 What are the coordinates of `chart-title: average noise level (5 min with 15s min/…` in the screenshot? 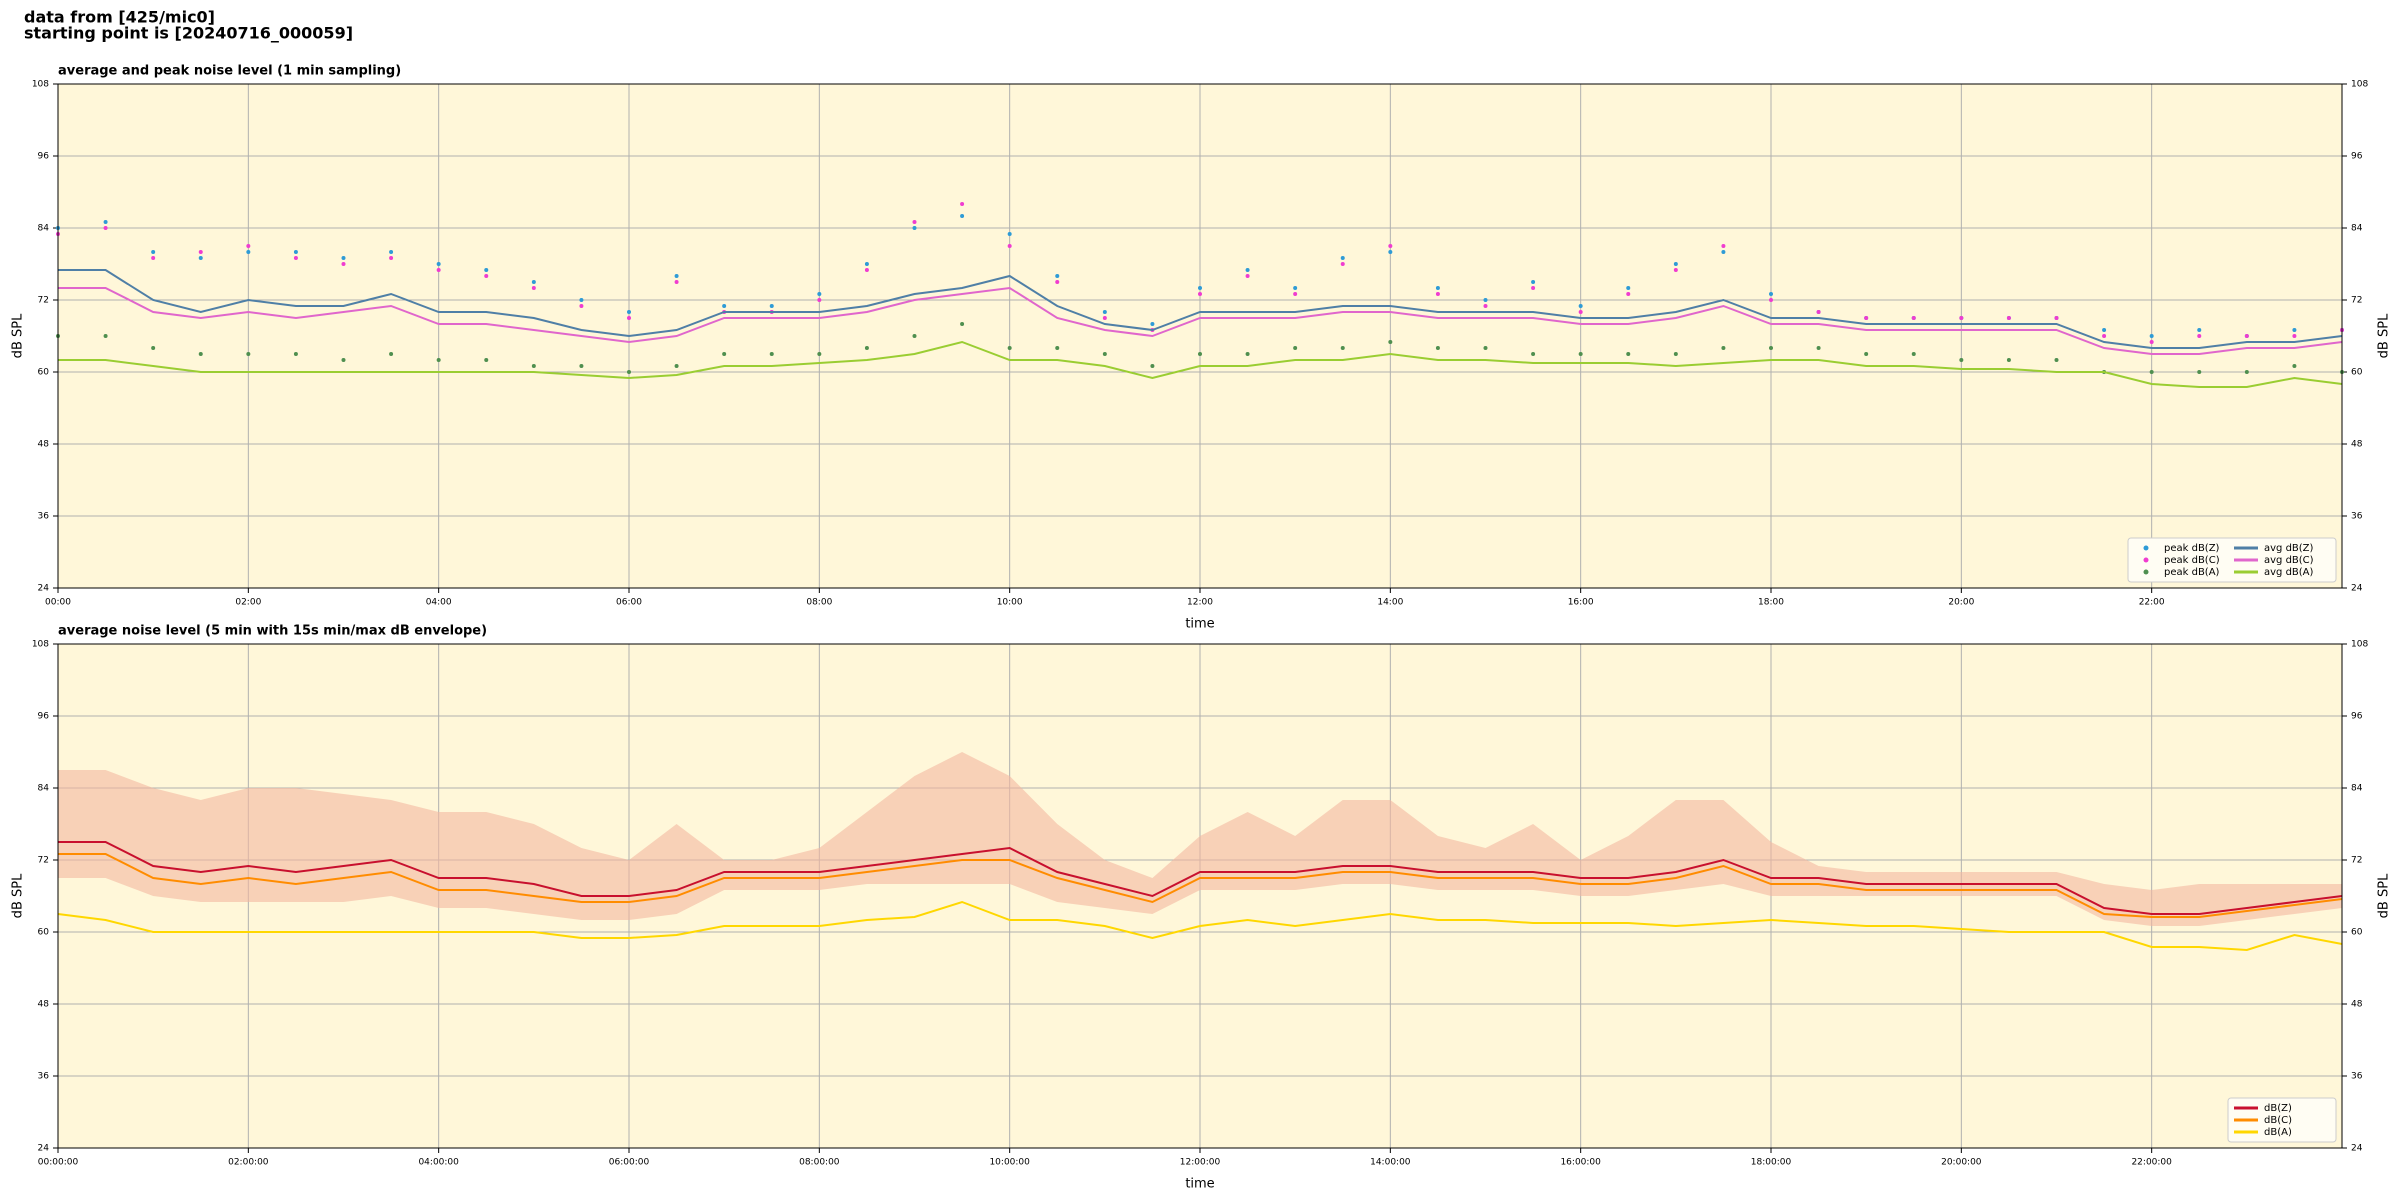 It's located at (272, 631).